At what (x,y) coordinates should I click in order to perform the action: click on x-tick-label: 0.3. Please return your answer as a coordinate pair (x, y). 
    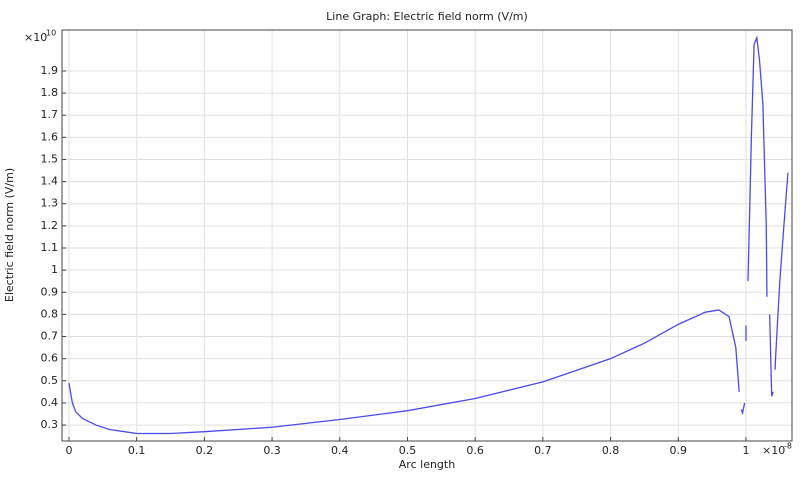
    Looking at the image, I should click on (272, 450).